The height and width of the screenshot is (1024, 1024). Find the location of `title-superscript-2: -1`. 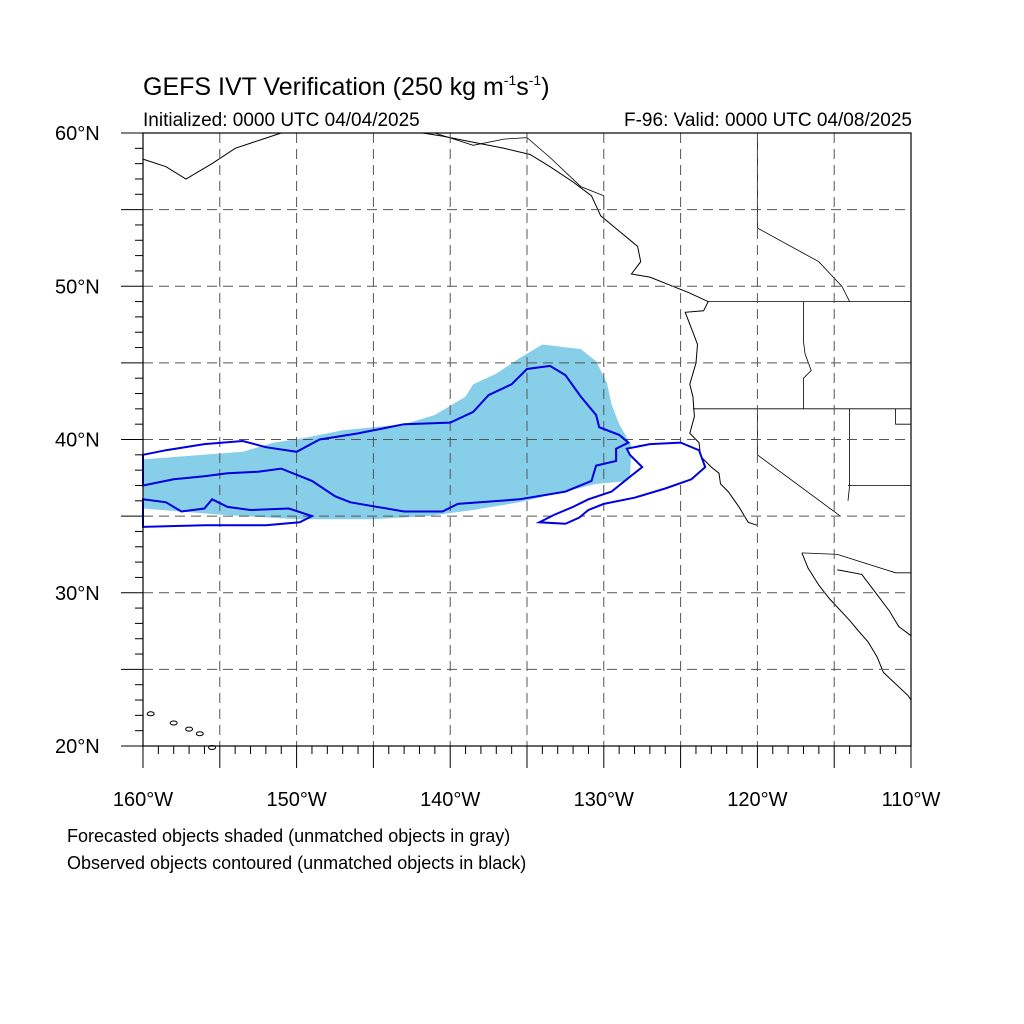

title-superscript-2: -1 is located at coordinates (535, 80).